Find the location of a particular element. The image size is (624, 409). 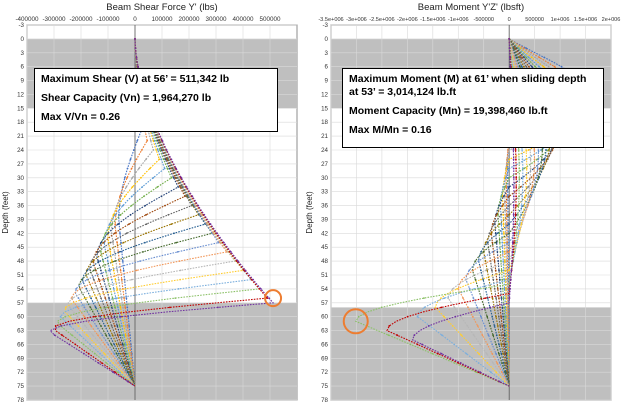

y-tick-label: -3 is located at coordinates (21, 25).